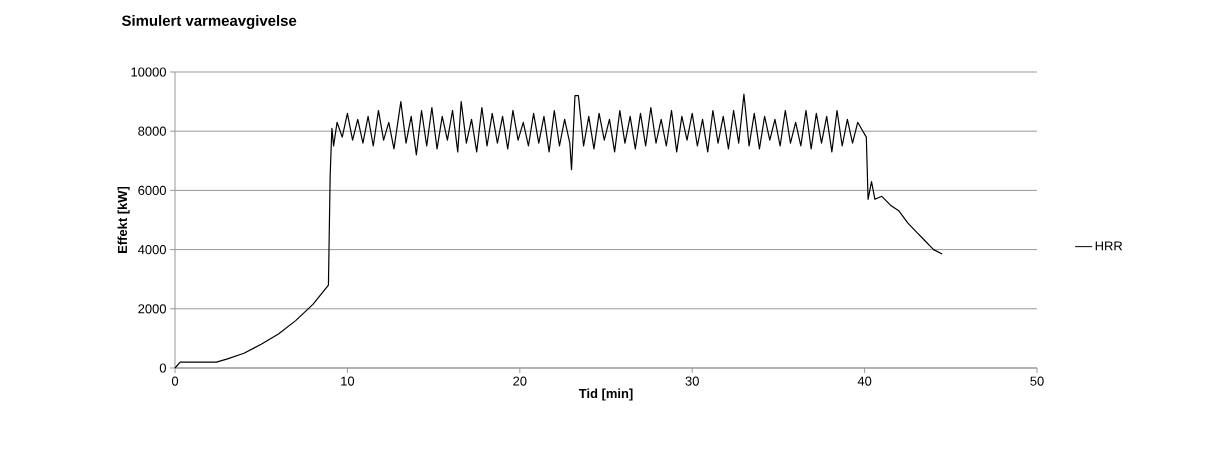 This screenshot has width=1215, height=455. What do you see at coordinates (1109, 246) in the screenshot?
I see `legend-label: HRR` at bounding box center [1109, 246].